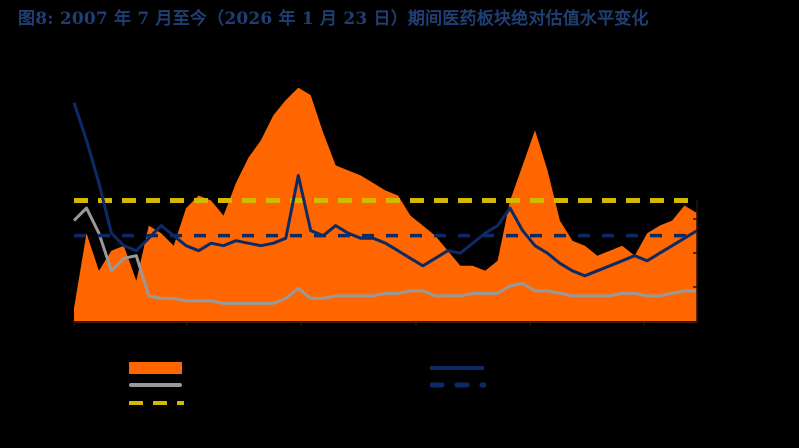 This screenshot has height=448, width=799. What do you see at coordinates (457, 368) in the screenshot?
I see `legend-swatch-navy` at bounding box center [457, 368].